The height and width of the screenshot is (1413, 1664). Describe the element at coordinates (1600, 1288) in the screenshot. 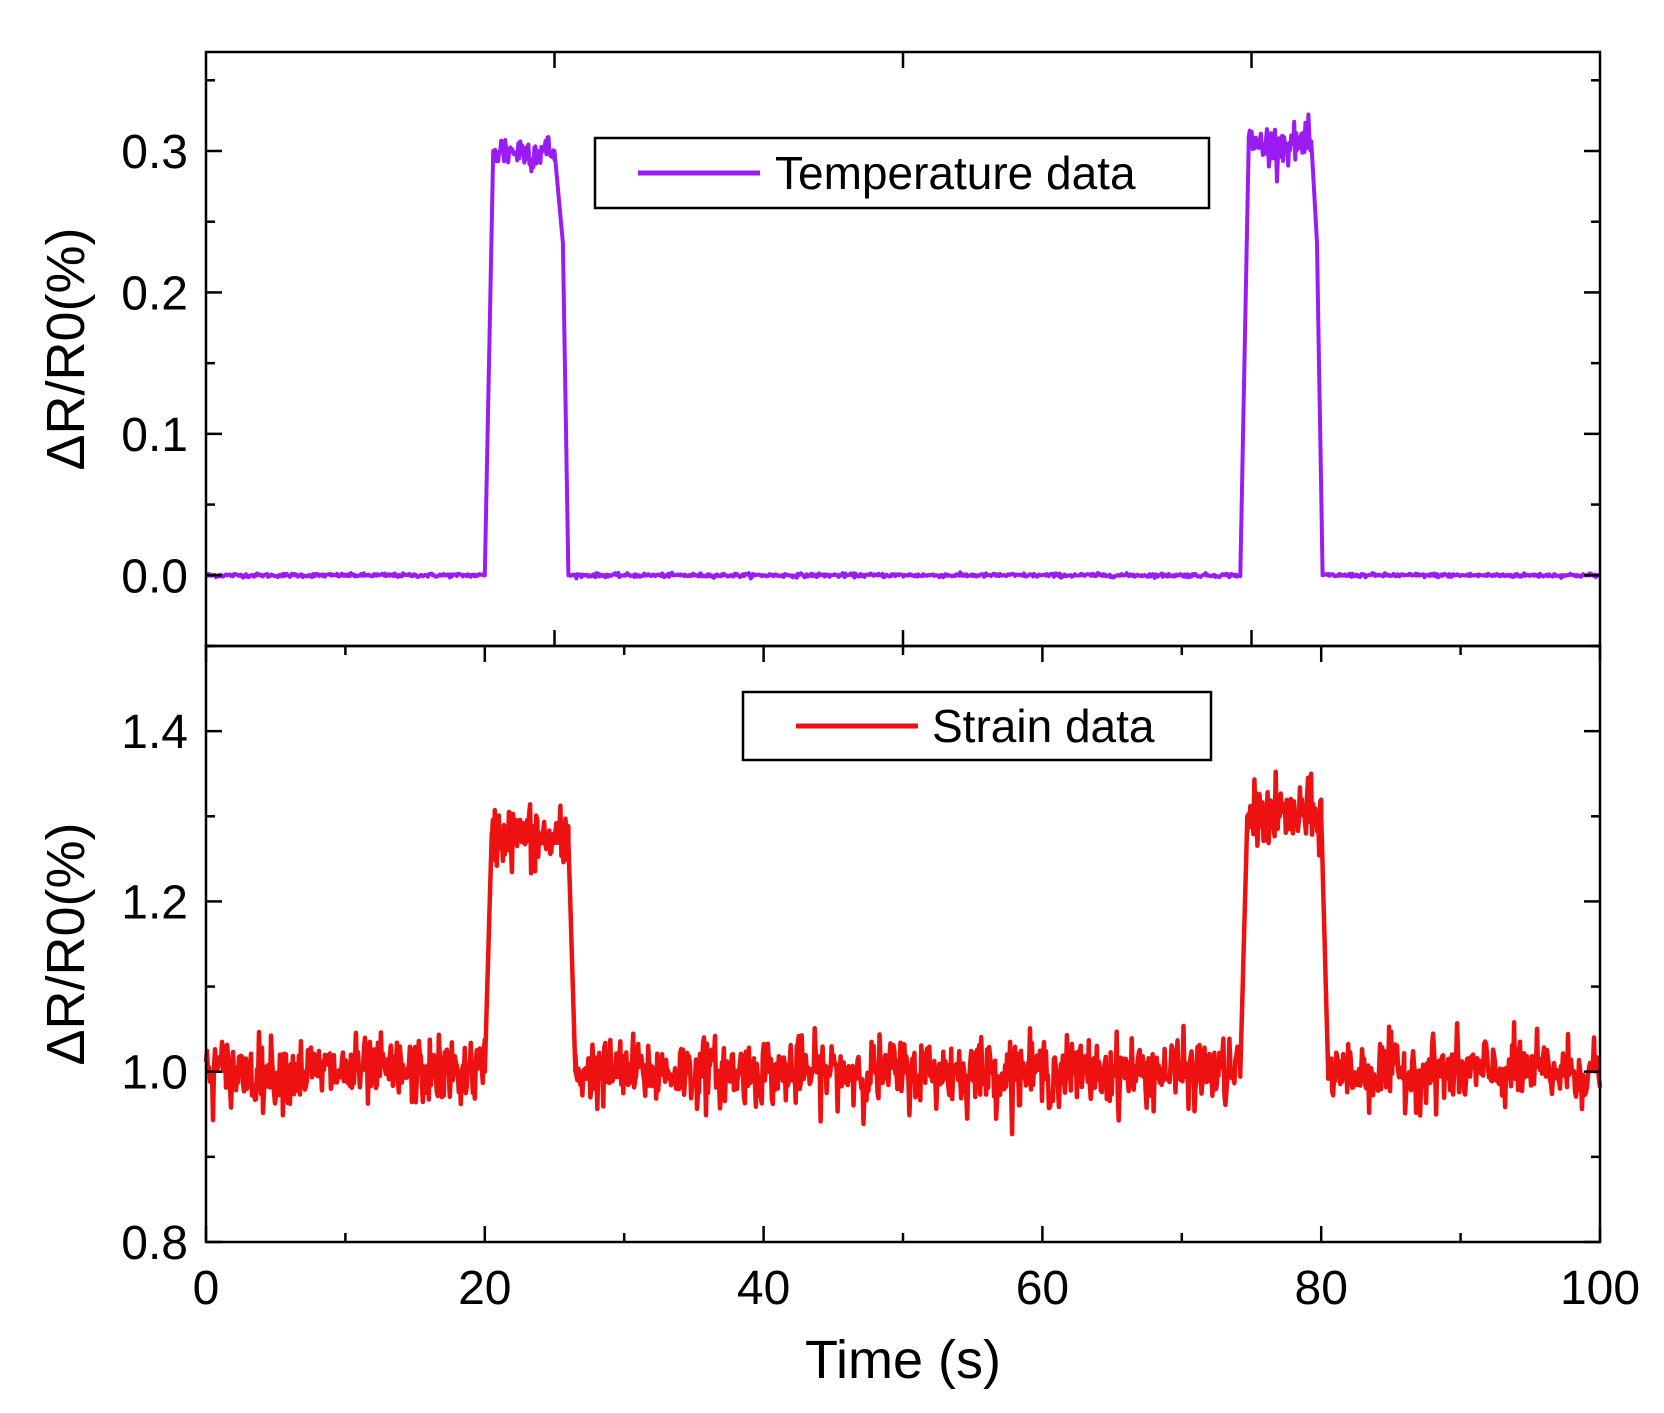

I see `x-tick-label: 100` at that location.